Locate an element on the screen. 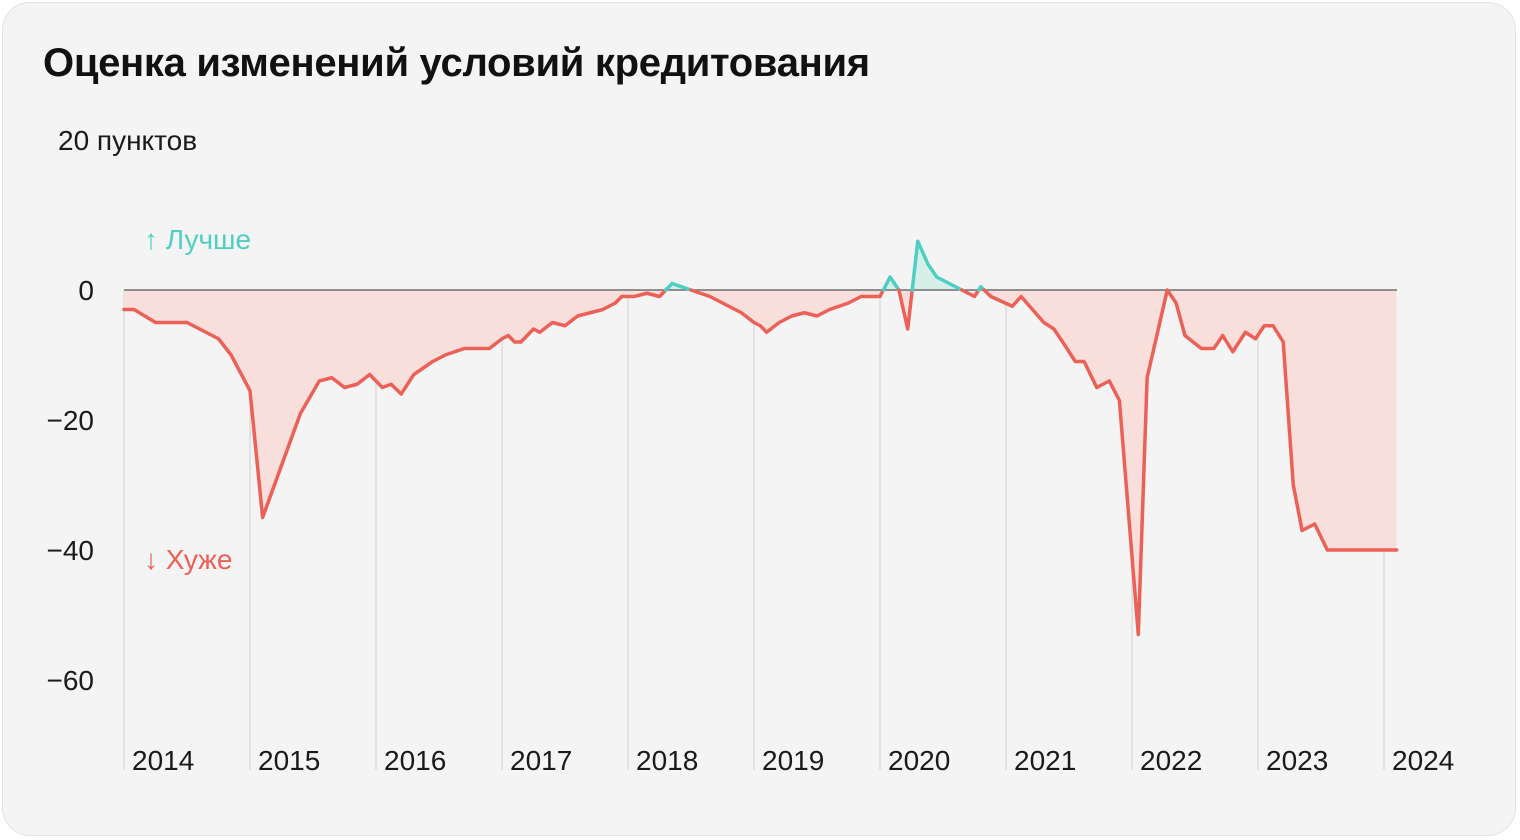 This screenshot has width=1520, height=840. x-tick-label-2017: 2017 is located at coordinates (541, 760).